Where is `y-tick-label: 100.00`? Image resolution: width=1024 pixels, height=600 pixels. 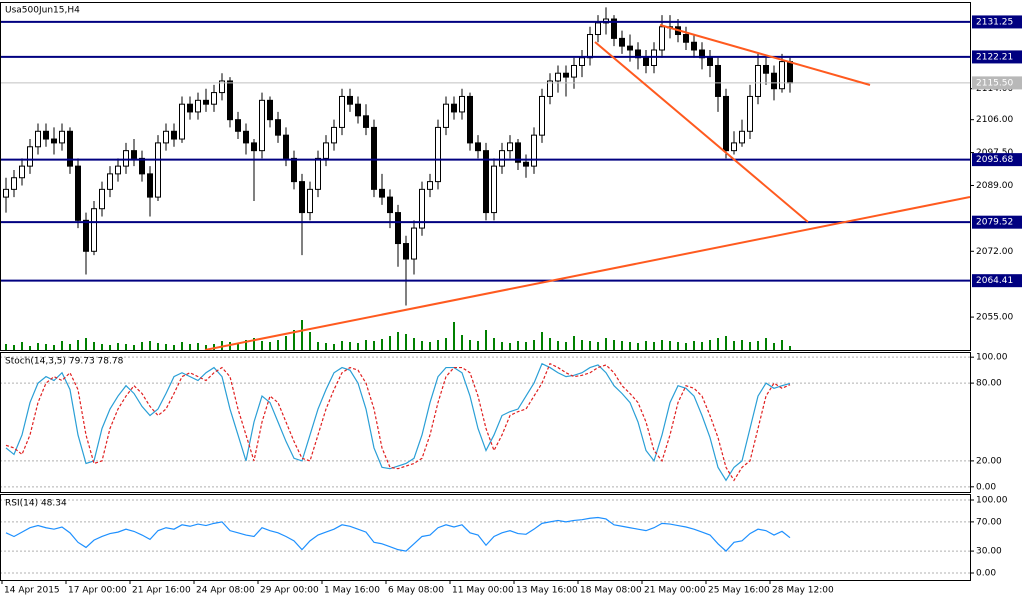
y-tick-label: 100.00 is located at coordinates (992, 358).